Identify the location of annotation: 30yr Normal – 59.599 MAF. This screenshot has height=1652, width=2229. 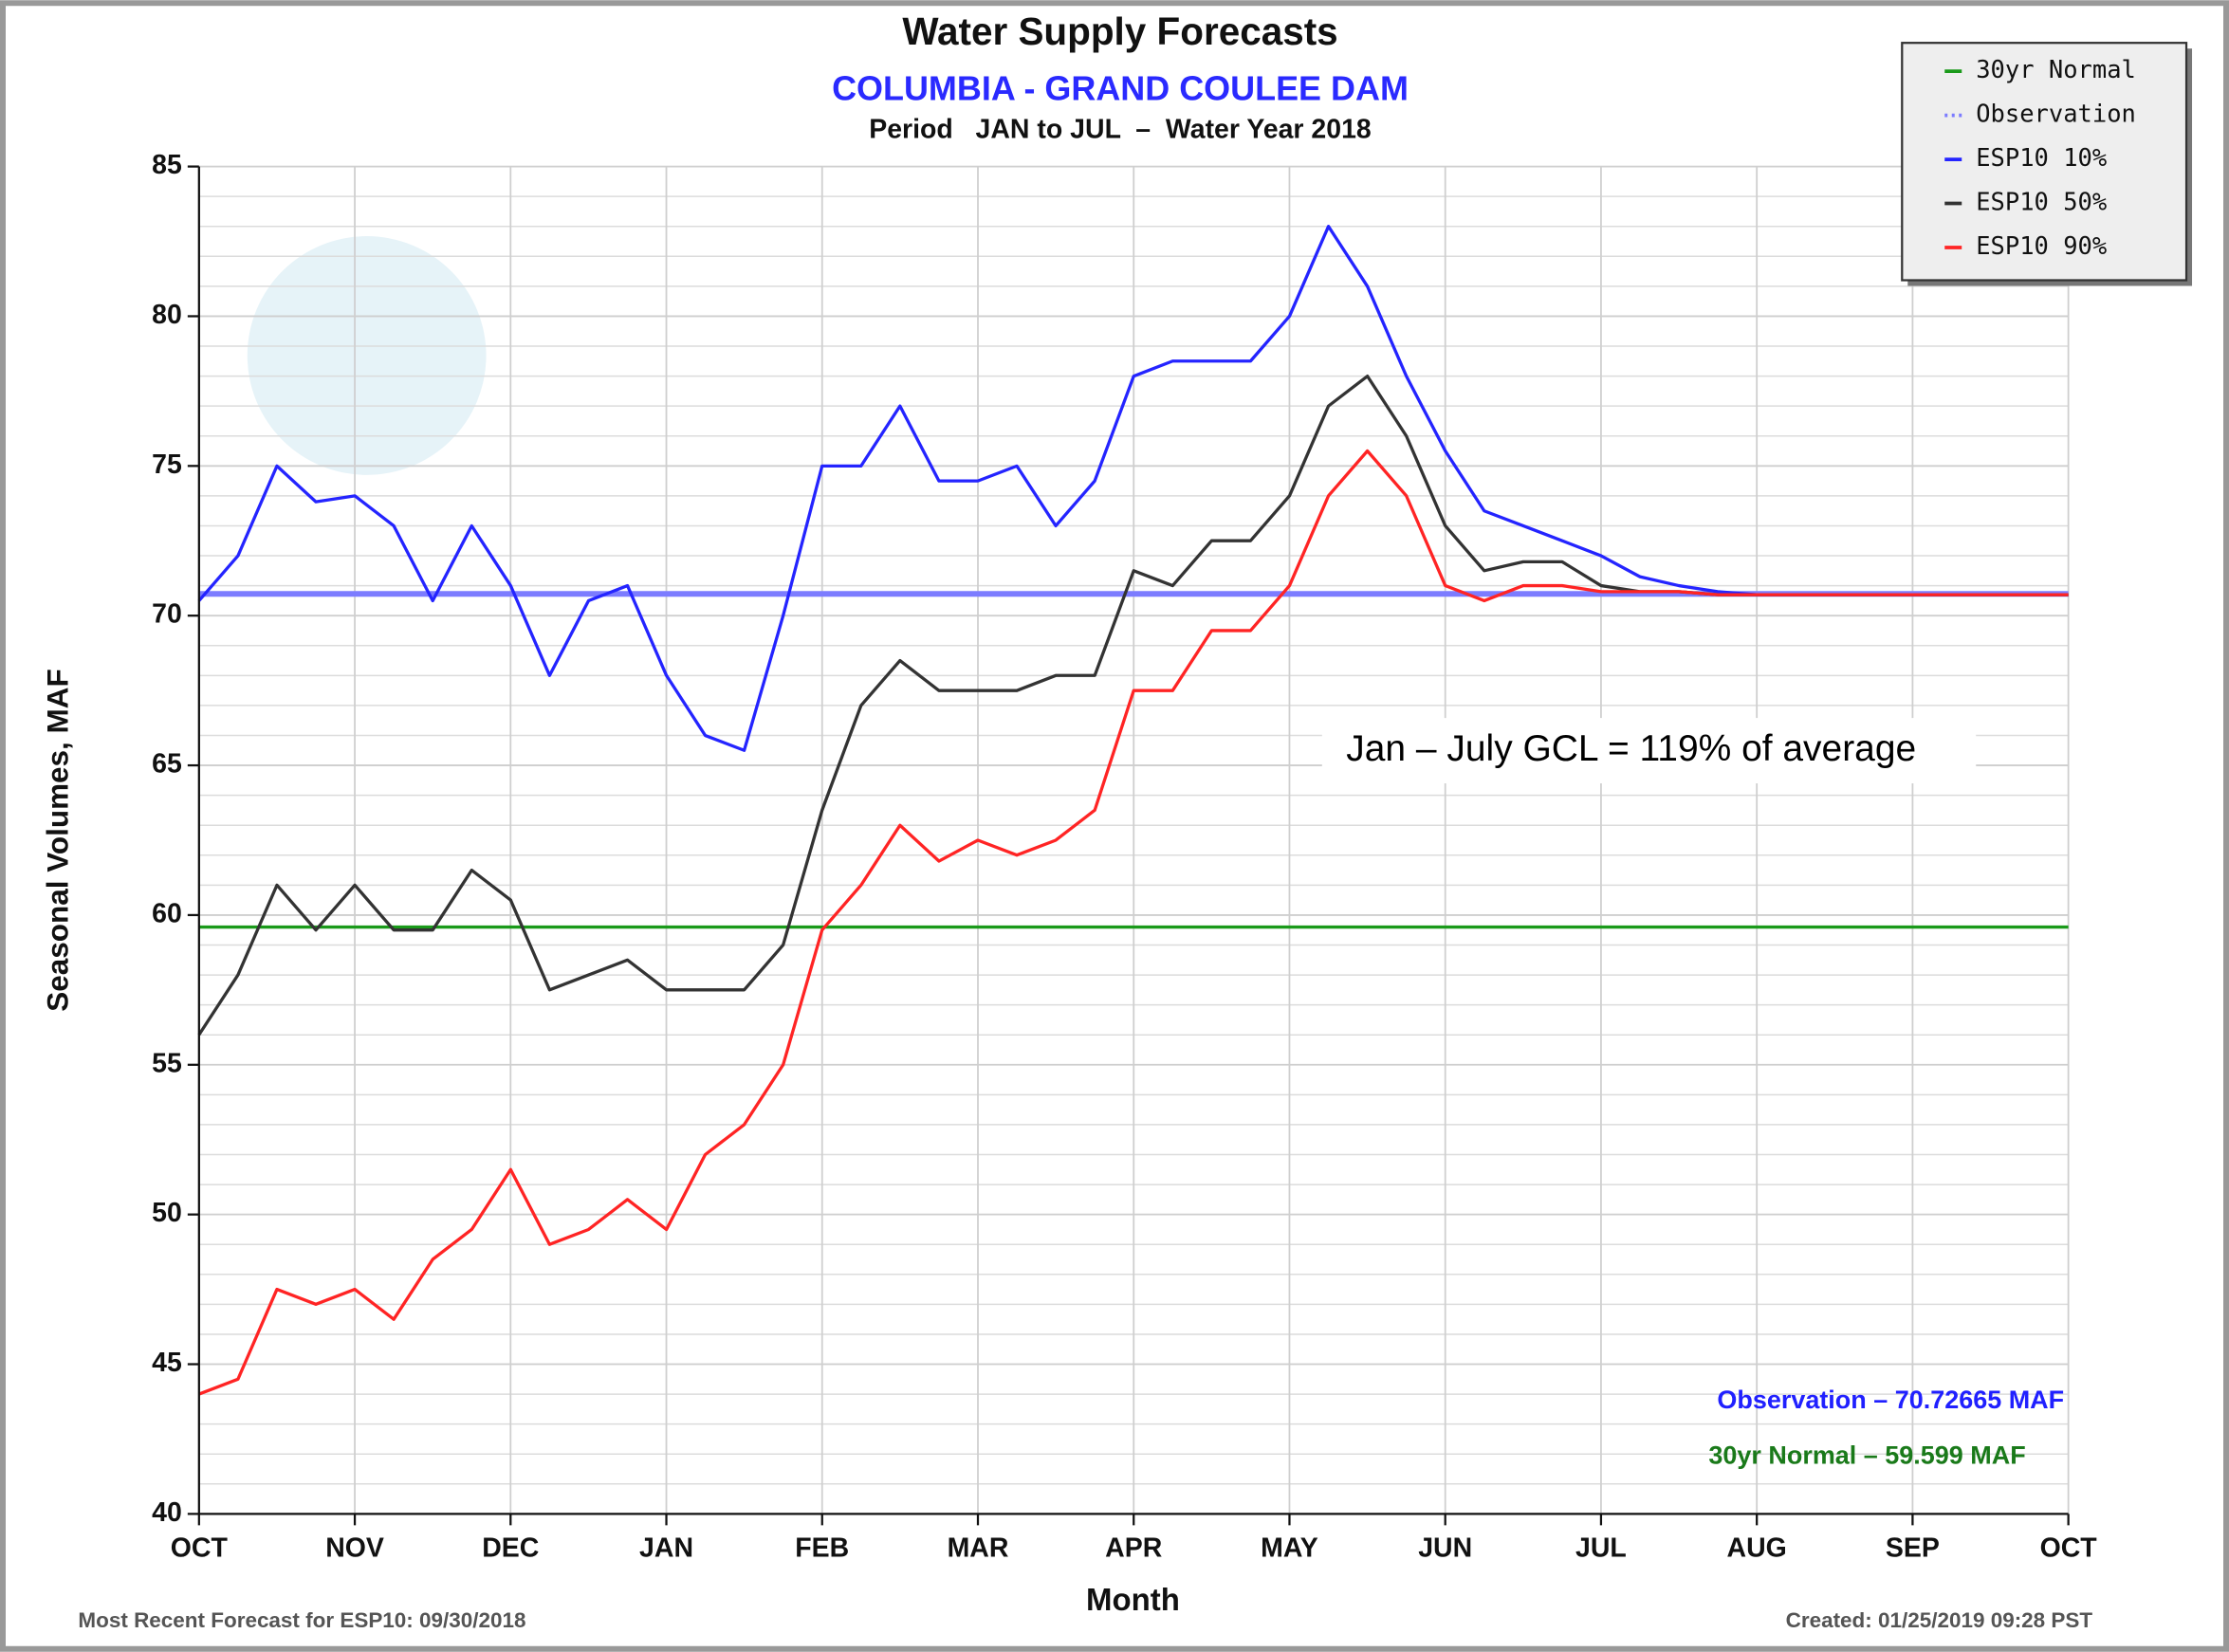
(1866, 1455).